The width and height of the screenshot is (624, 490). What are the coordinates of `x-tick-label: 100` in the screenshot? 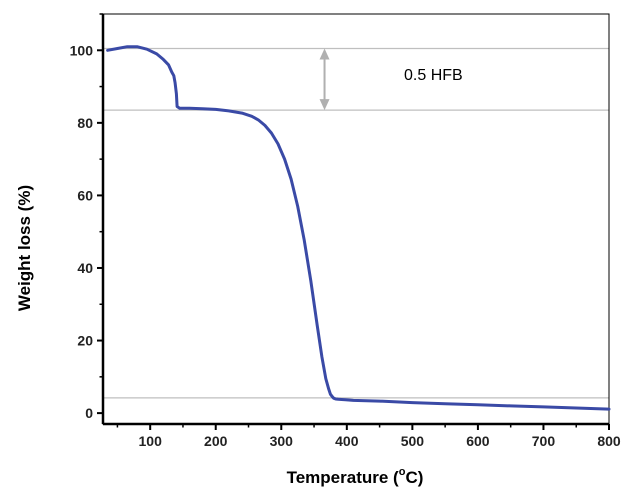 It's located at (151, 441).